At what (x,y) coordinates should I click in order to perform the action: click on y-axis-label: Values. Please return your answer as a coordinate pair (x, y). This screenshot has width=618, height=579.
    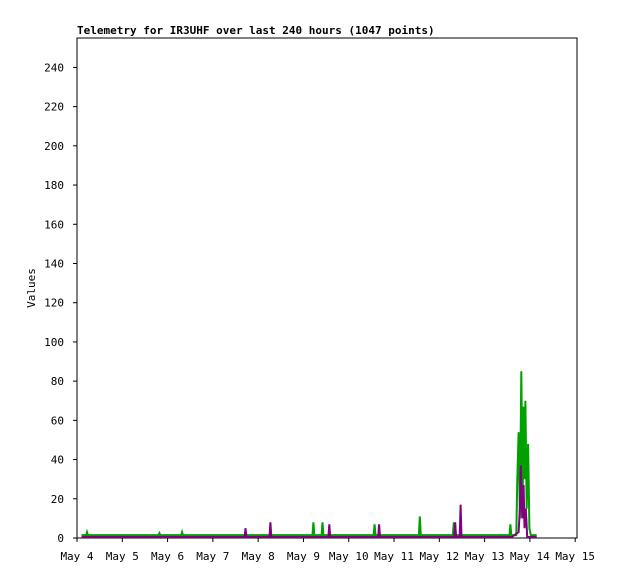
    Looking at the image, I should click on (31, 288).